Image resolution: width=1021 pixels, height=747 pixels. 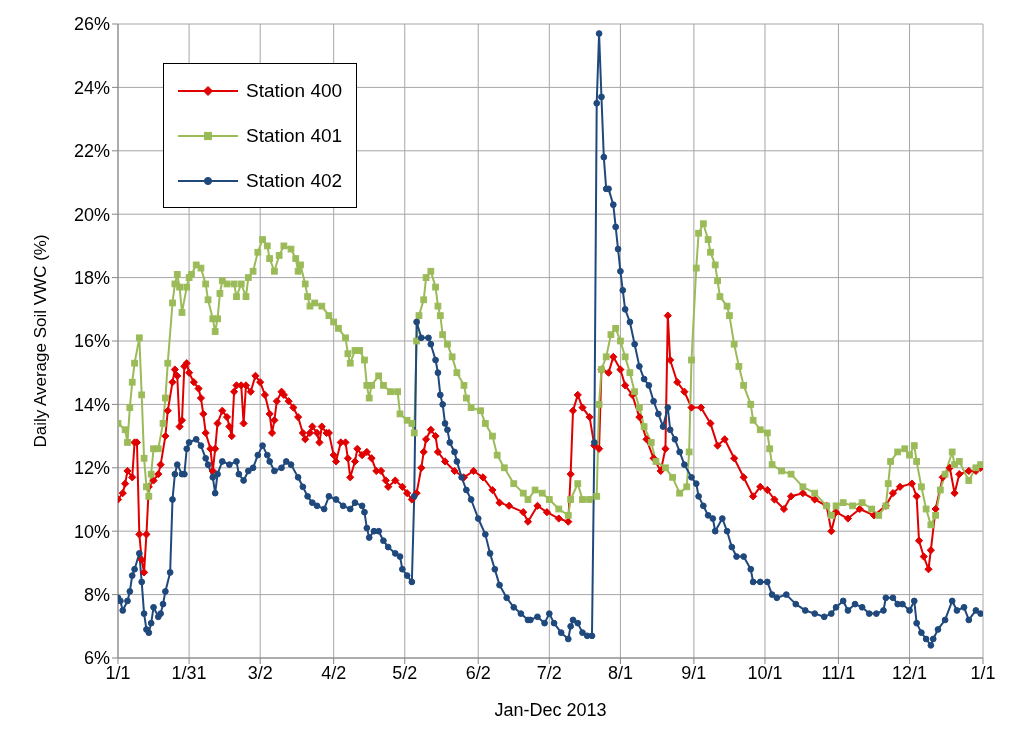 I want to click on y-tick-label: 12%, so click(x=91, y=468).